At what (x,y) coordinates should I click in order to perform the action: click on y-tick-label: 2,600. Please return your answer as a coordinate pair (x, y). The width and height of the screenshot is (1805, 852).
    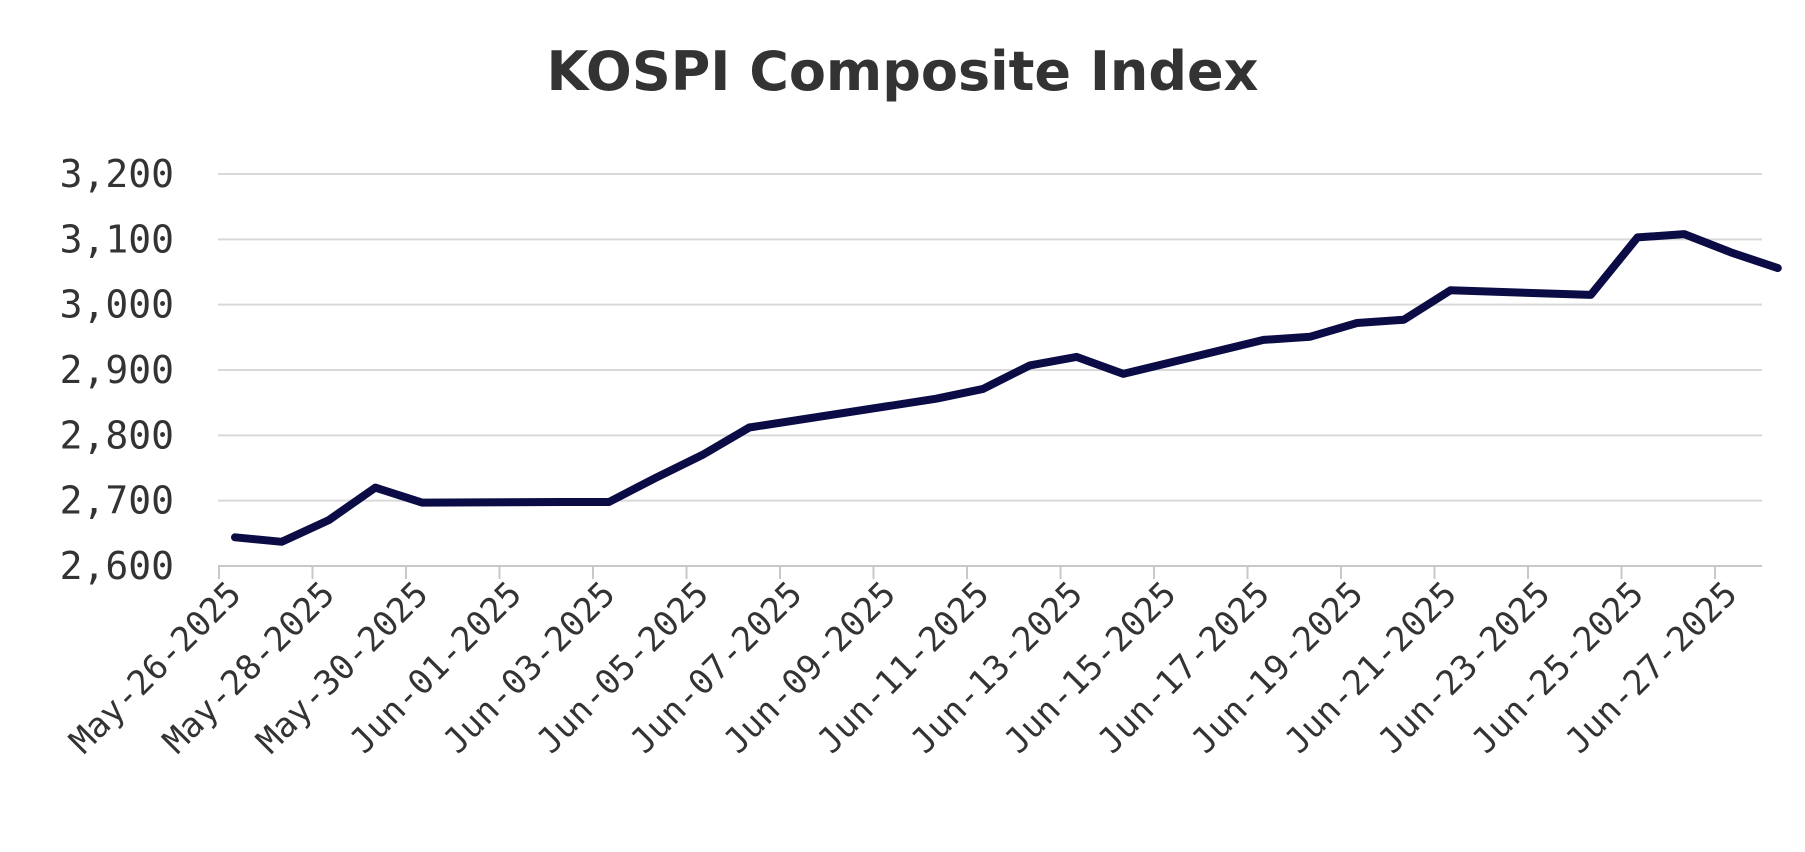
    Looking at the image, I should click on (117, 566).